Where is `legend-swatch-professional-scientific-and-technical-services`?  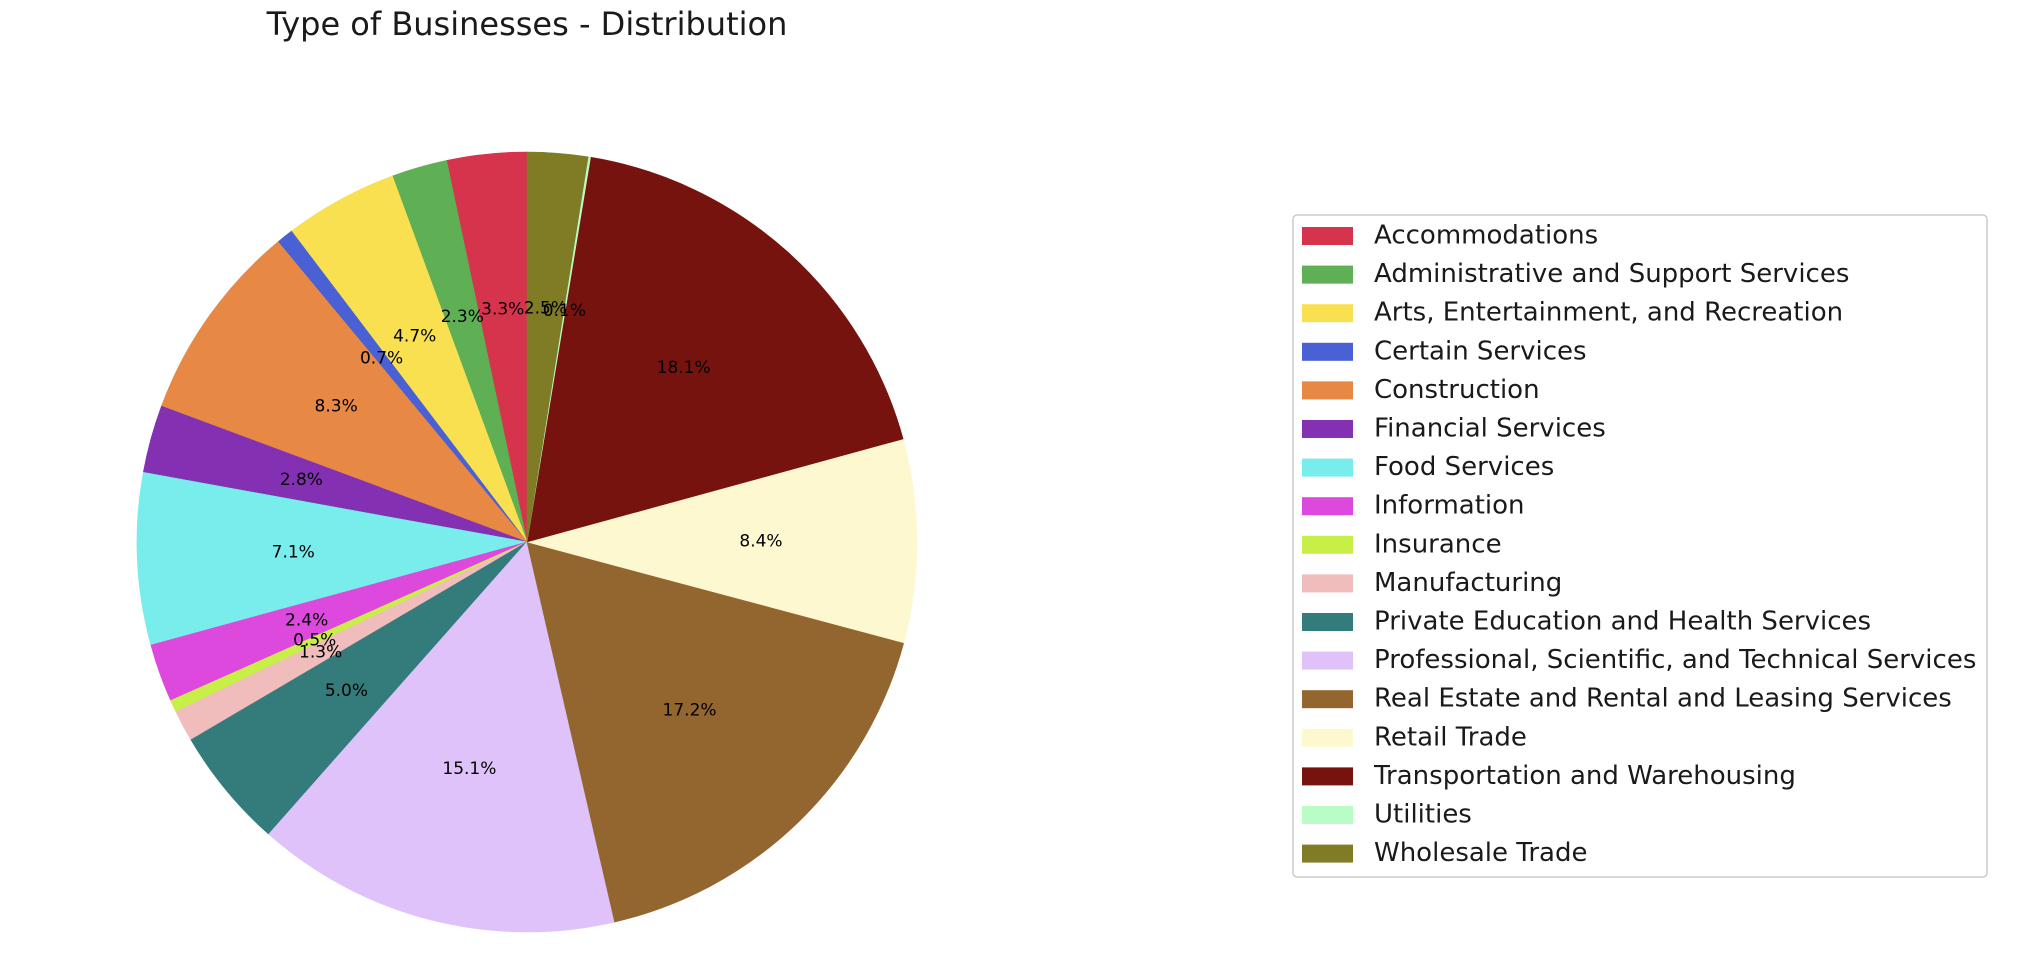 legend-swatch-professional-scientific-and-technical-services is located at coordinates (1327, 660).